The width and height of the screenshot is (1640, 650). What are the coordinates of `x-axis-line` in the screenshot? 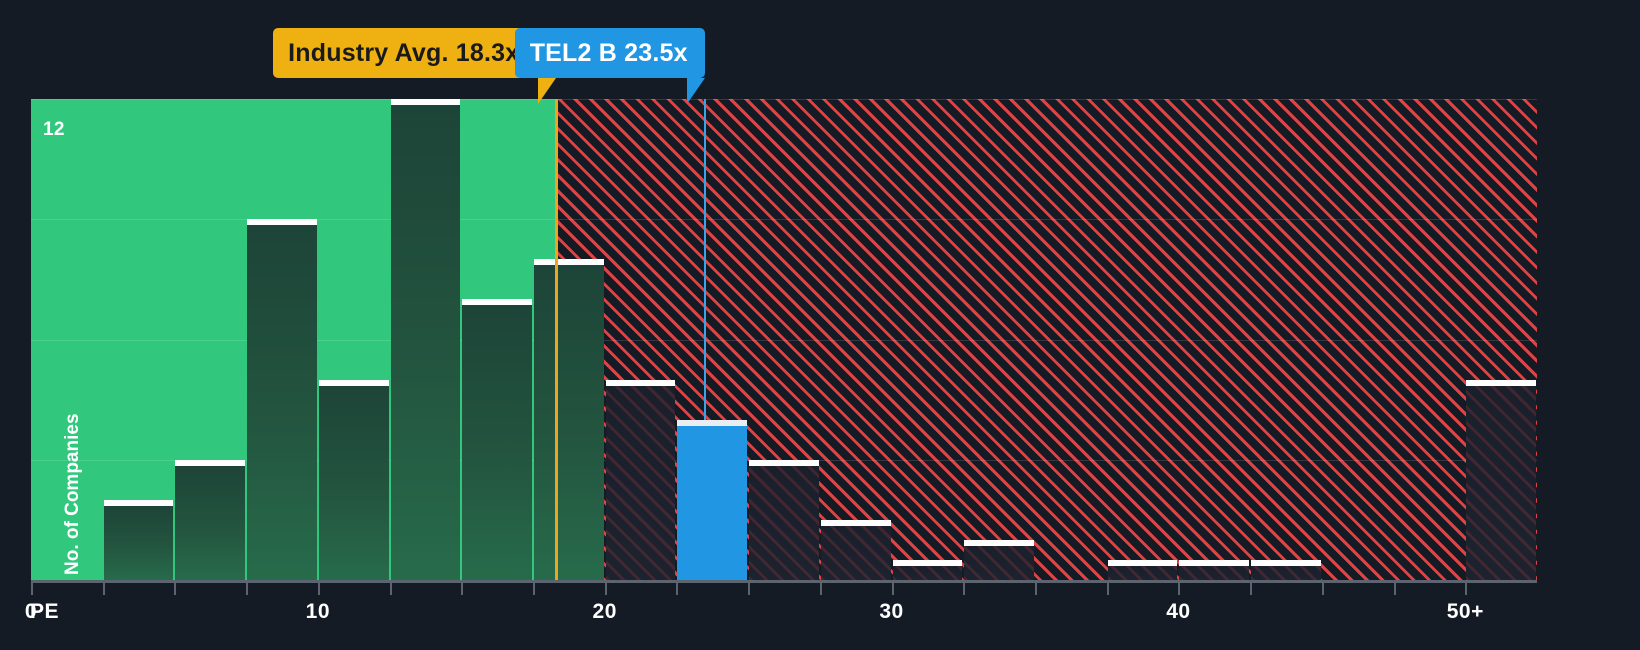 It's located at (784, 581).